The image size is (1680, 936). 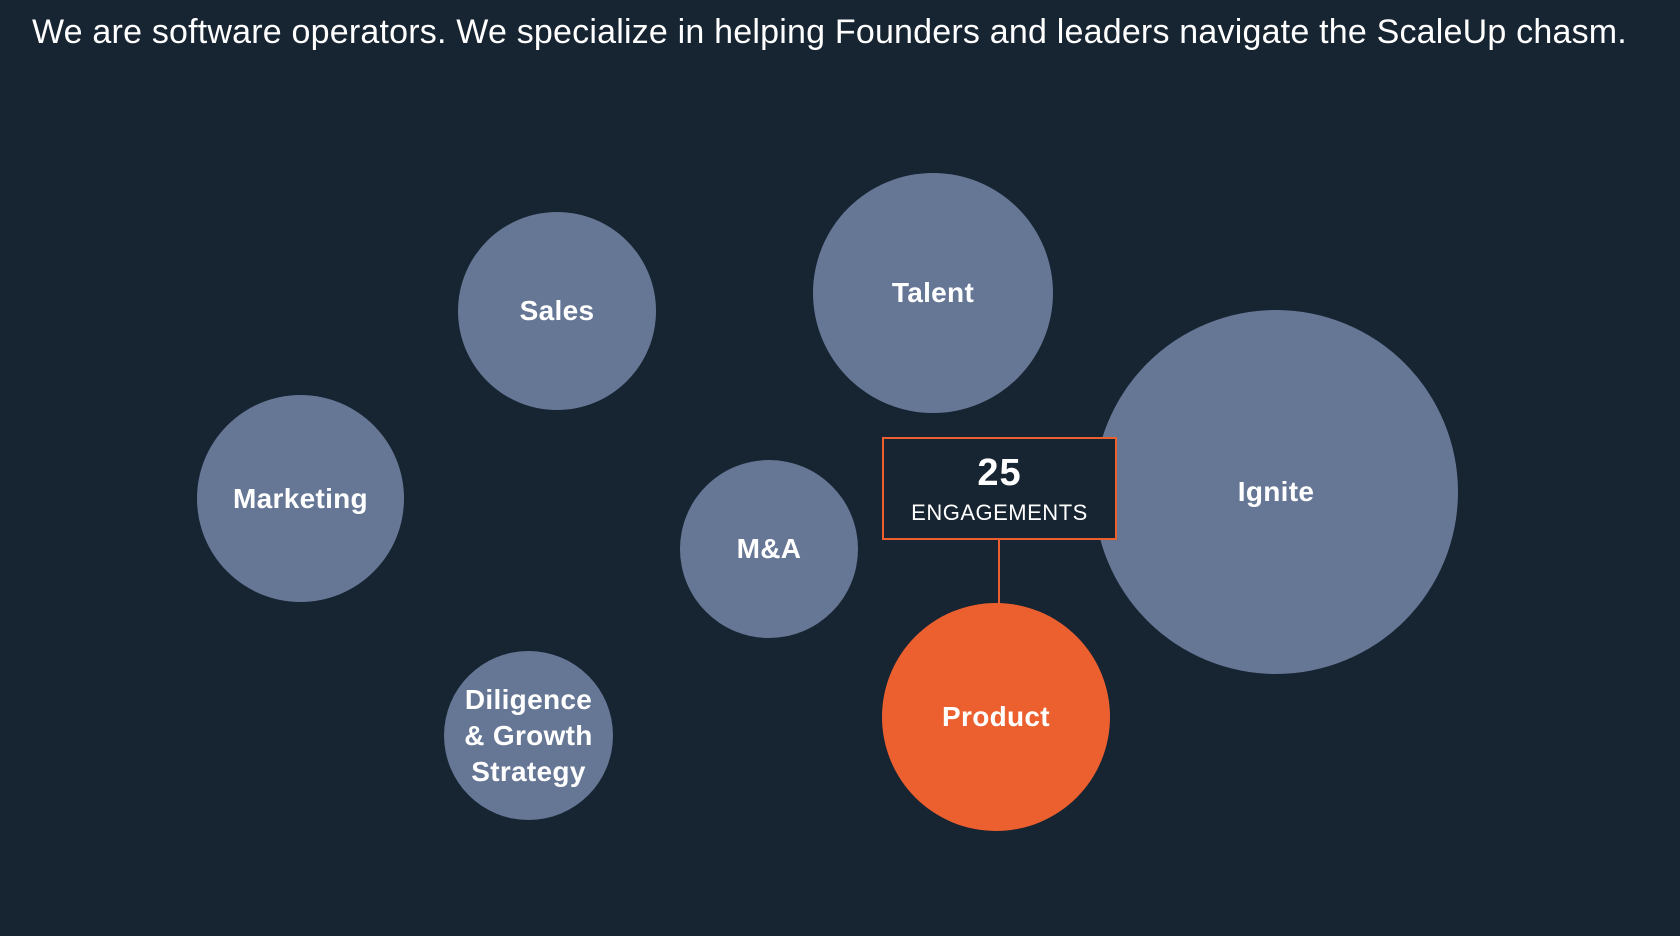 I want to click on engagements-label: ENGAGEMENTS, so click(x=999, y=512).